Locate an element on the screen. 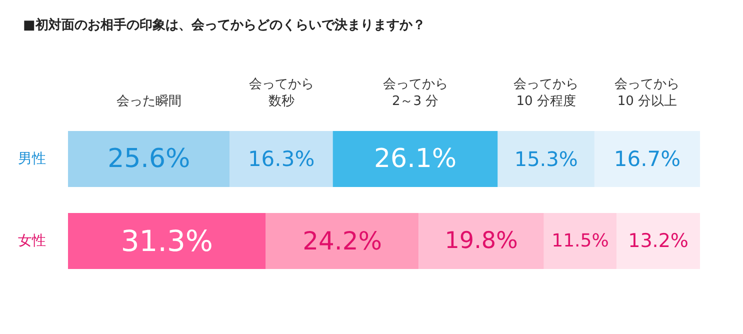 This screenshot has height=334, width=743. series-label: 会ってから2～3 分 is located at coordinates (415, 93).